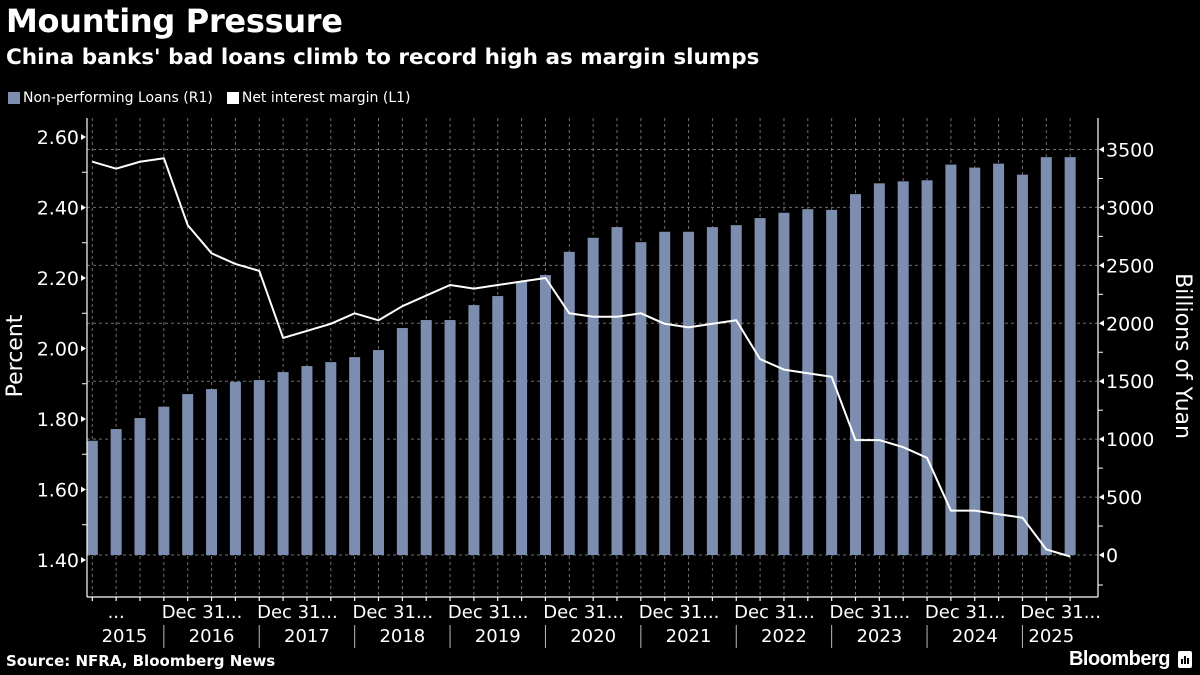 The width and height of the screenshot is (1200, 675). I want to click on bloomberg-chart-icon, so click(1185, 659).